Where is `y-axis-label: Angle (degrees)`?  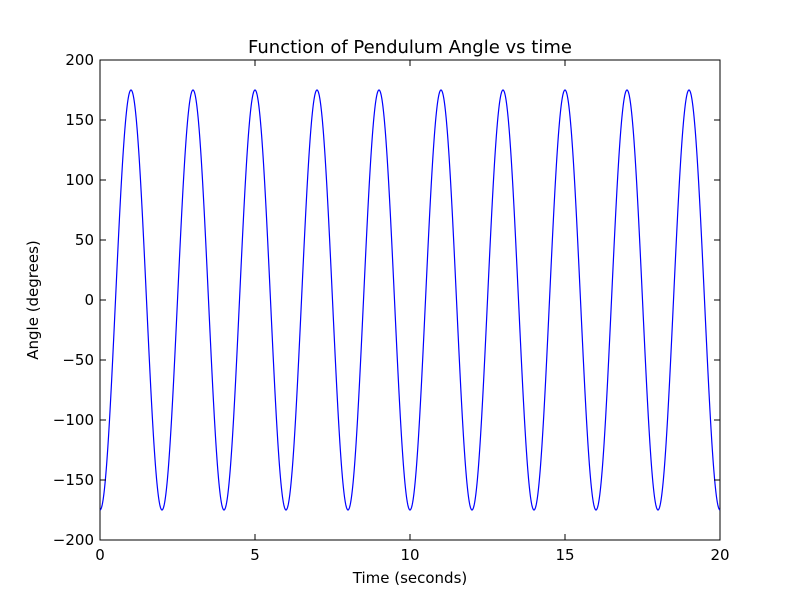 y-axis-label: Angle (degrees) is located at coordinates (33, 300).